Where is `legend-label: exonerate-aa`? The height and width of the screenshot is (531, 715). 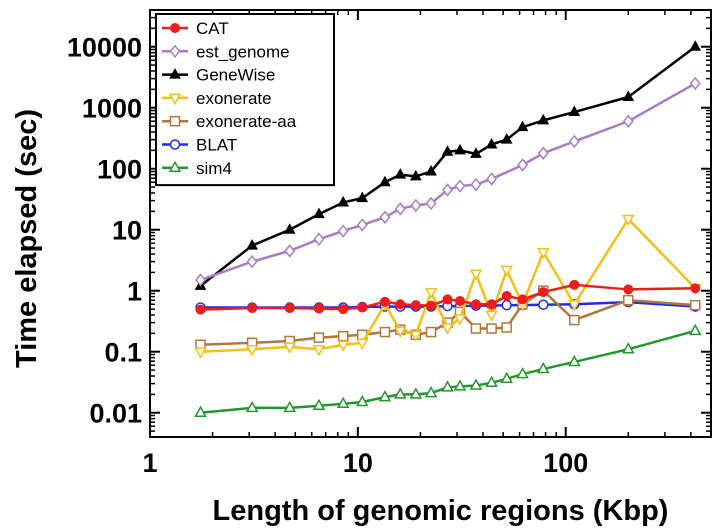
legend-label: exonerate-aa is located at coordinates (246, 121).